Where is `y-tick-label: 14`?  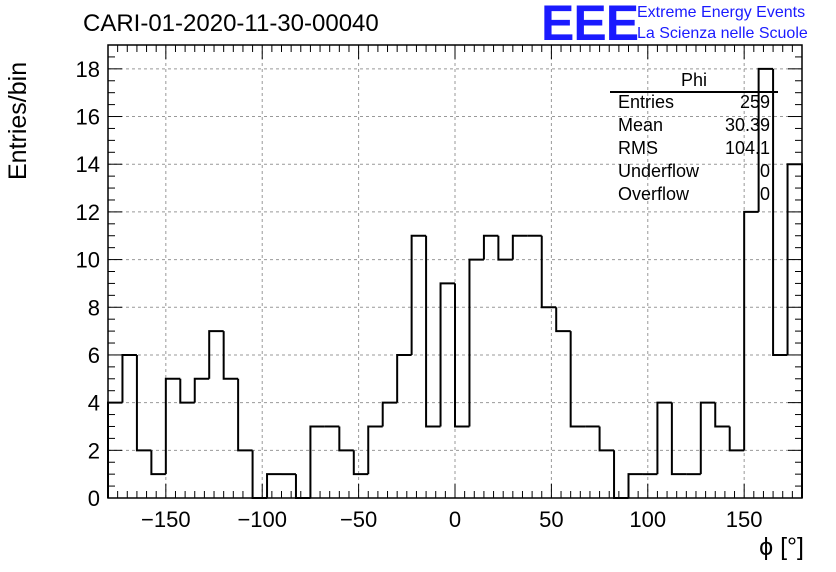 y-tick-label: 14 is located at coordinates (88, 164).